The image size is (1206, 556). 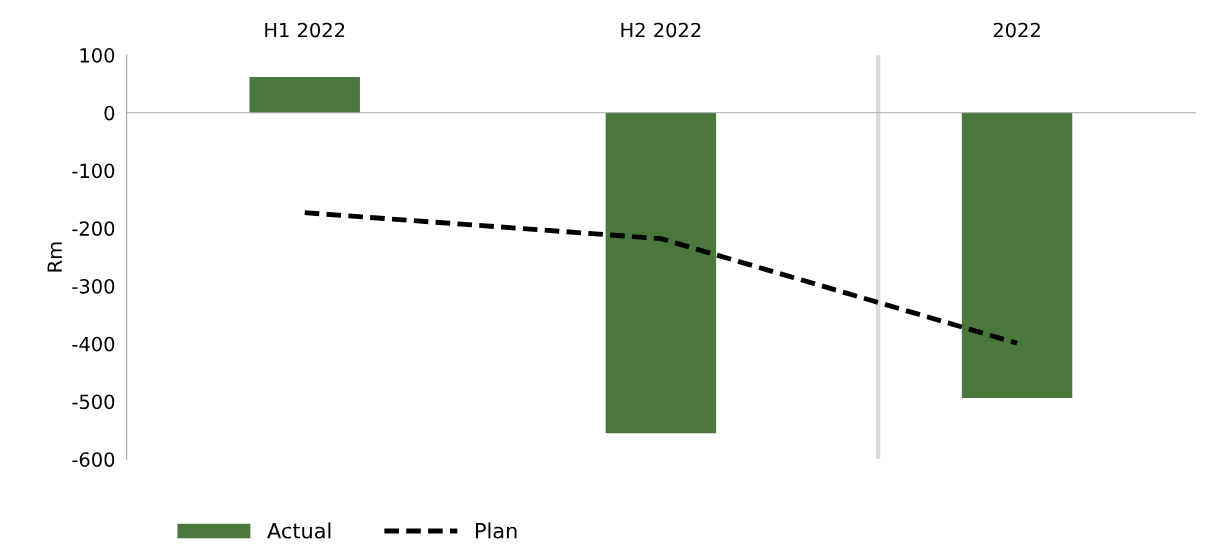 I want to click on y-tick-label: -300, so click(x=93, y=286).